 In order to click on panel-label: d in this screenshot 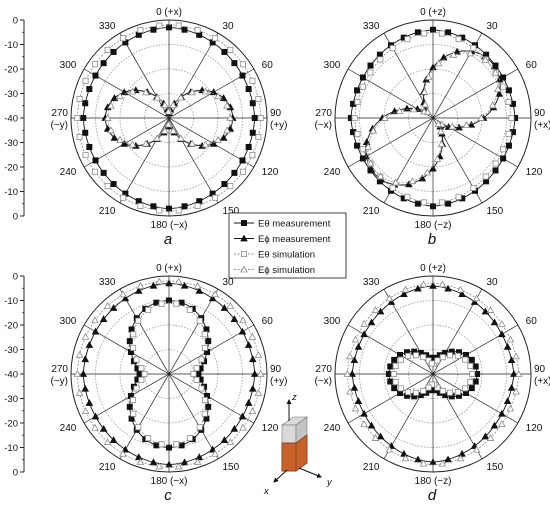, I will do `click(432, 495)`.